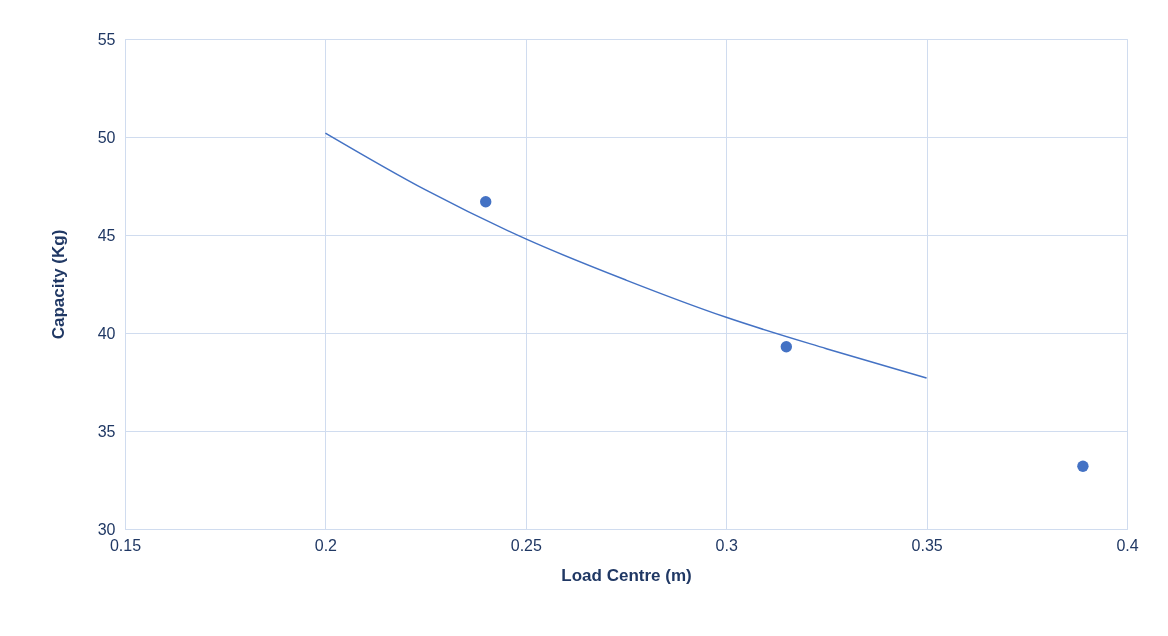  Describe the element at coordinates (125, 545) in the screenshot. I see `x-tick-label: 0.15` at that location.